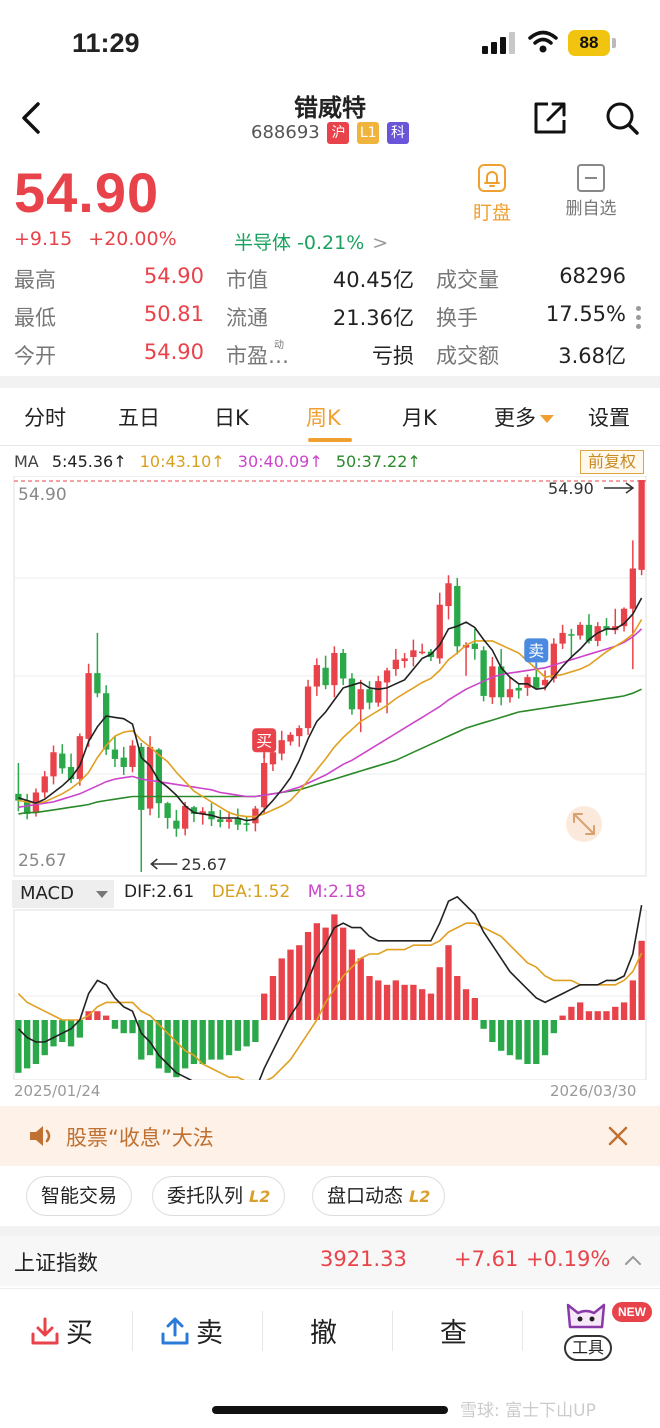 Image resolution: width=660 pixels, height=1428 pixels. I want to click on max-price-marker: 54.90, so click(571, 488).